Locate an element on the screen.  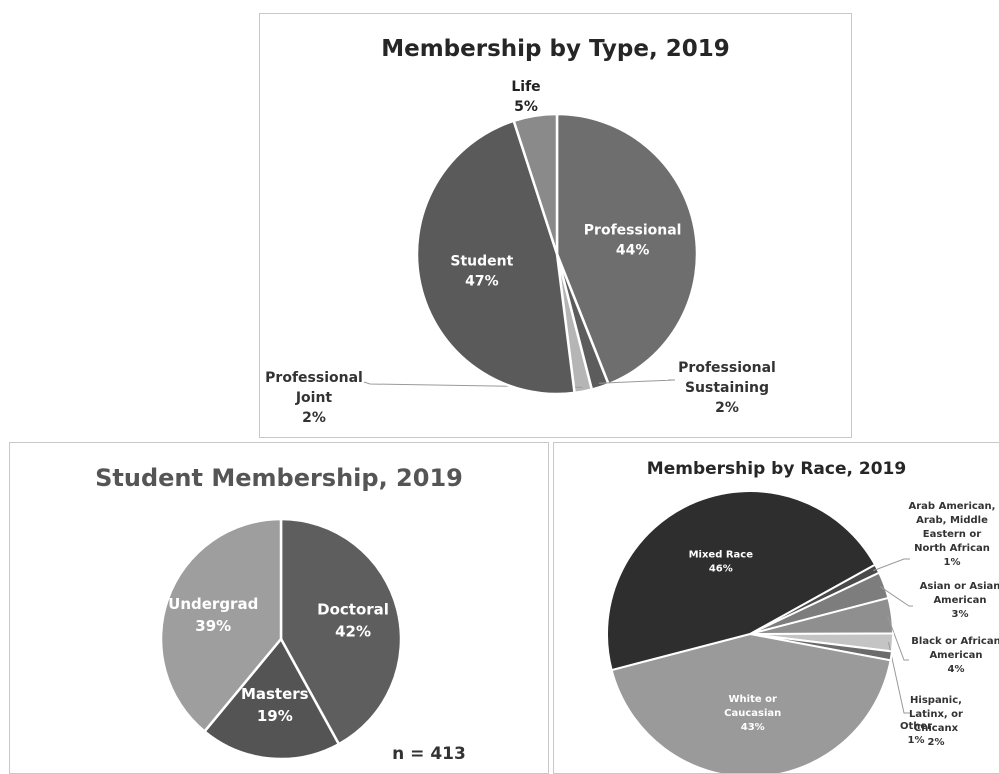
slice-label-professional-joint: Professional Joint 2% is located at coordinates (314, 398).